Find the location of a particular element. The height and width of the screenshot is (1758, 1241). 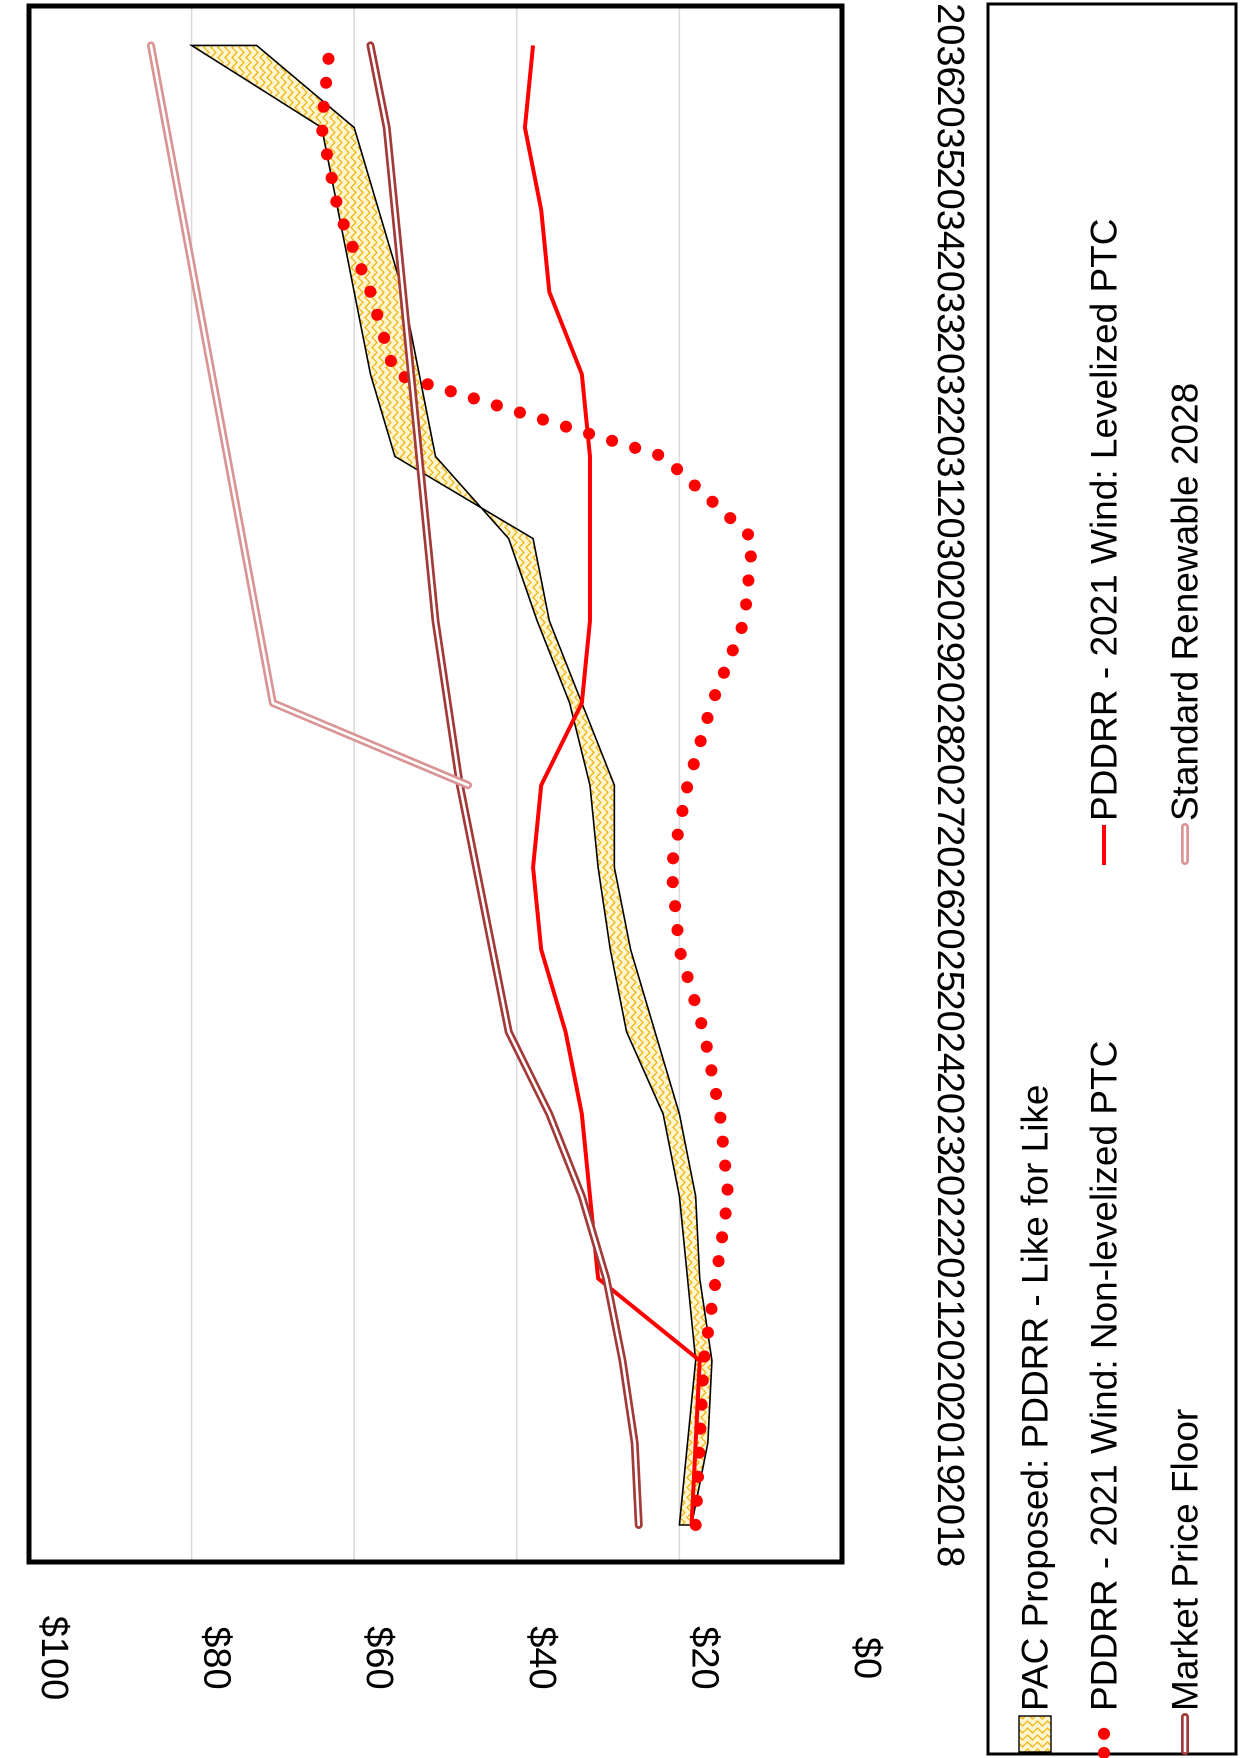

legend-item: Standard Renewable 2028 is located at coordinates (1185, 624).